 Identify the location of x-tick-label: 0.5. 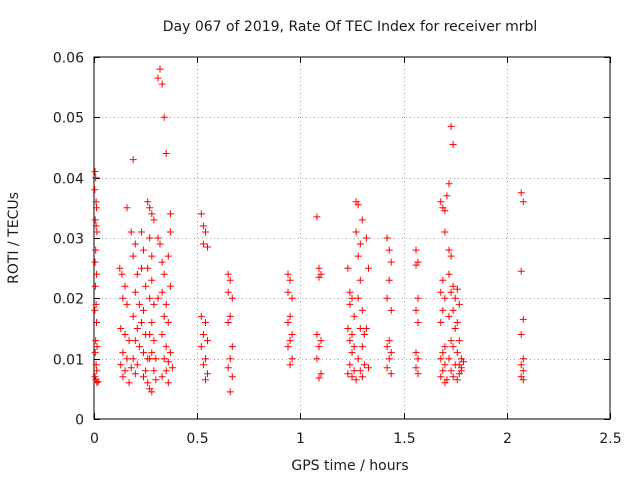
(197, 439).